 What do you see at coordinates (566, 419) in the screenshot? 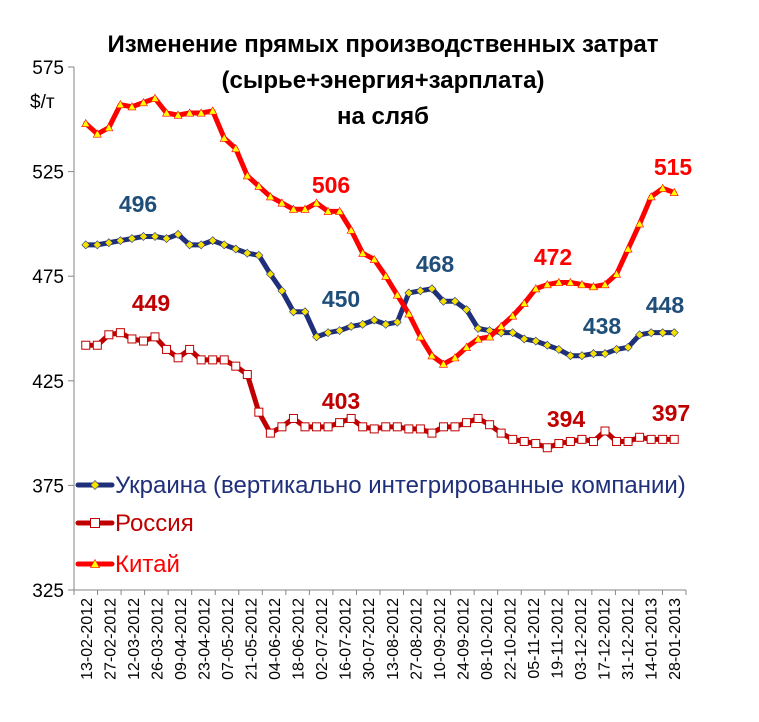
I see `data-label: 394` at bounding box center [566, 419].